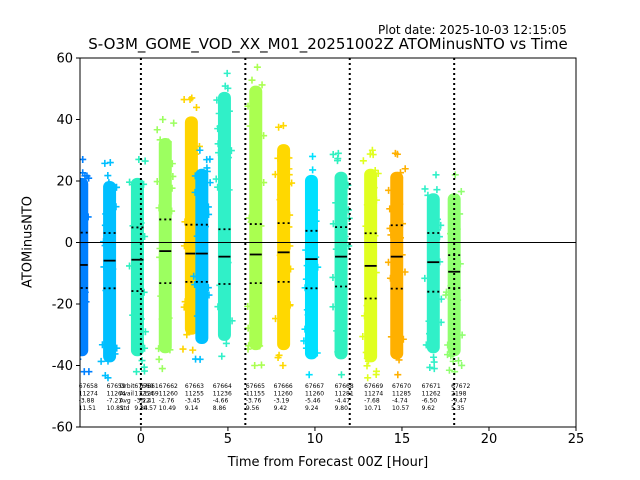 This screenshot has width=640, height=480. What do you see at coordinates (372, 408) in the screenshot?
I see `orbit-stat-text: 10.71` at bounding box center [372, 408].